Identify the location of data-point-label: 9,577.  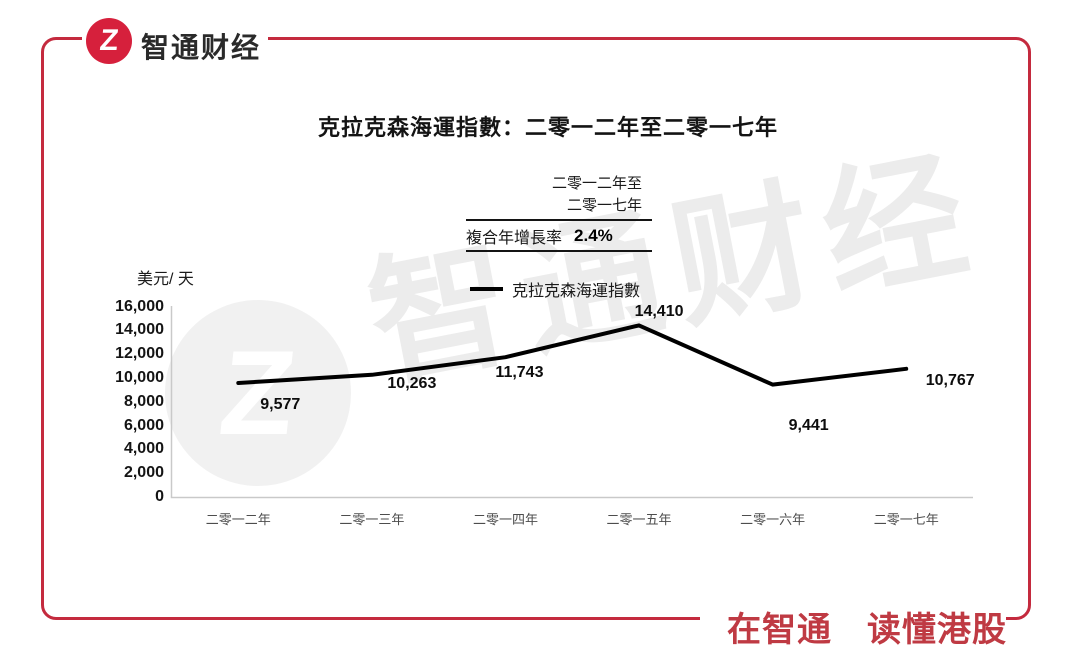
(280, 404).